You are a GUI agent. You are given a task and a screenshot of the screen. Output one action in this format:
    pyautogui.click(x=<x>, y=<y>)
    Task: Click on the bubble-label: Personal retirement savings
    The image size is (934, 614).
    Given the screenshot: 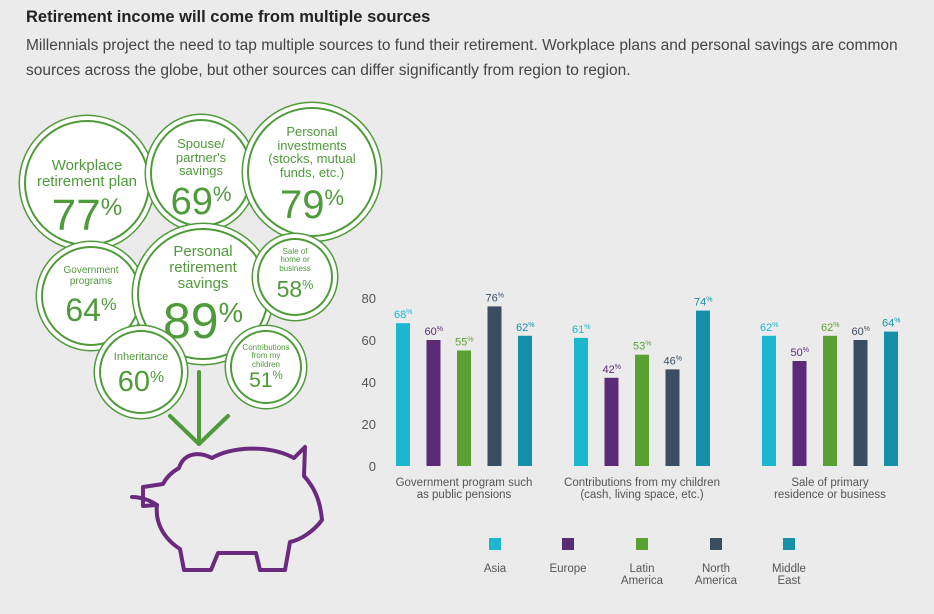 What is the action you would take?
    pyautogui.click(x=203, y=267)
    